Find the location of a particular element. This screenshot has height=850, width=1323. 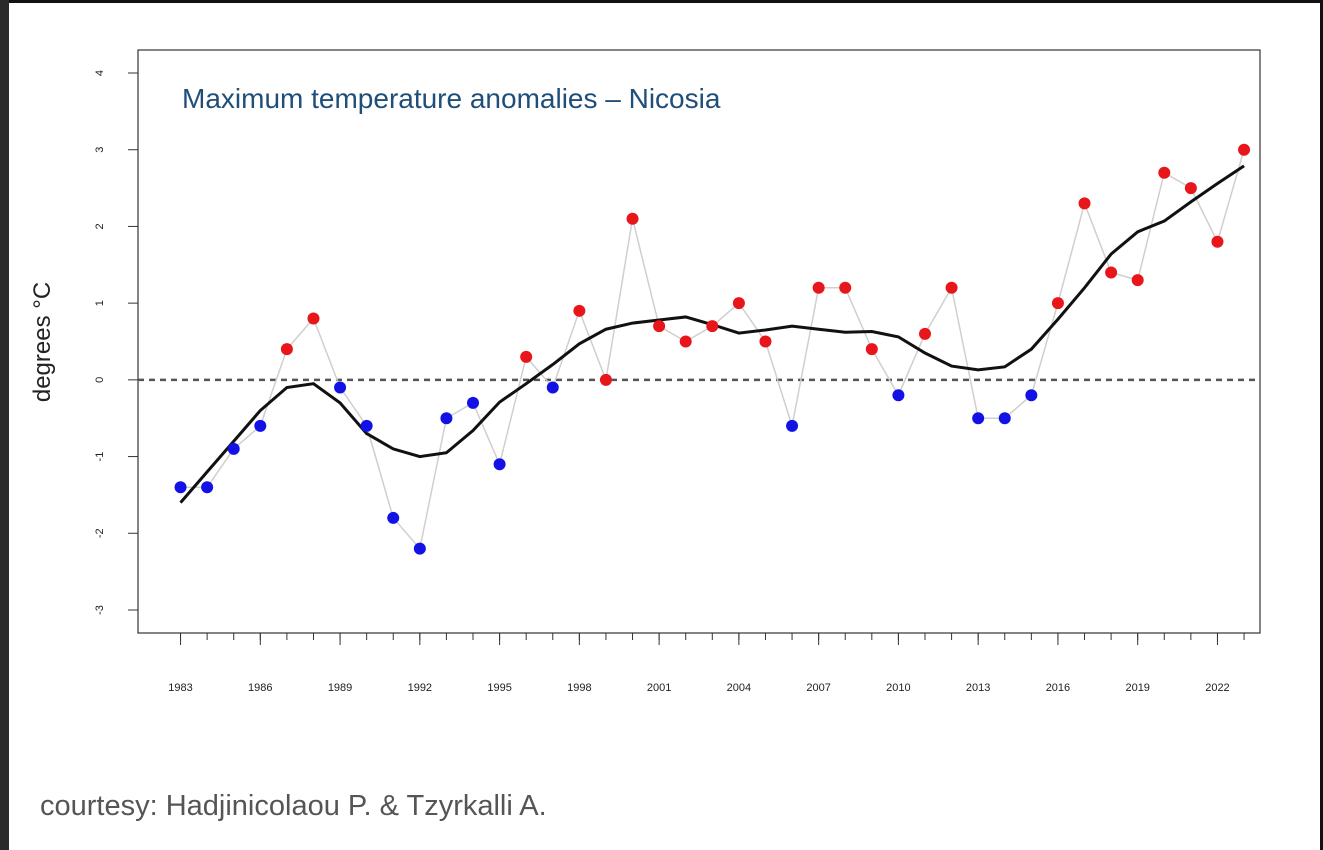

x-tick-label: 2013 is located at coordinates (978, 688).